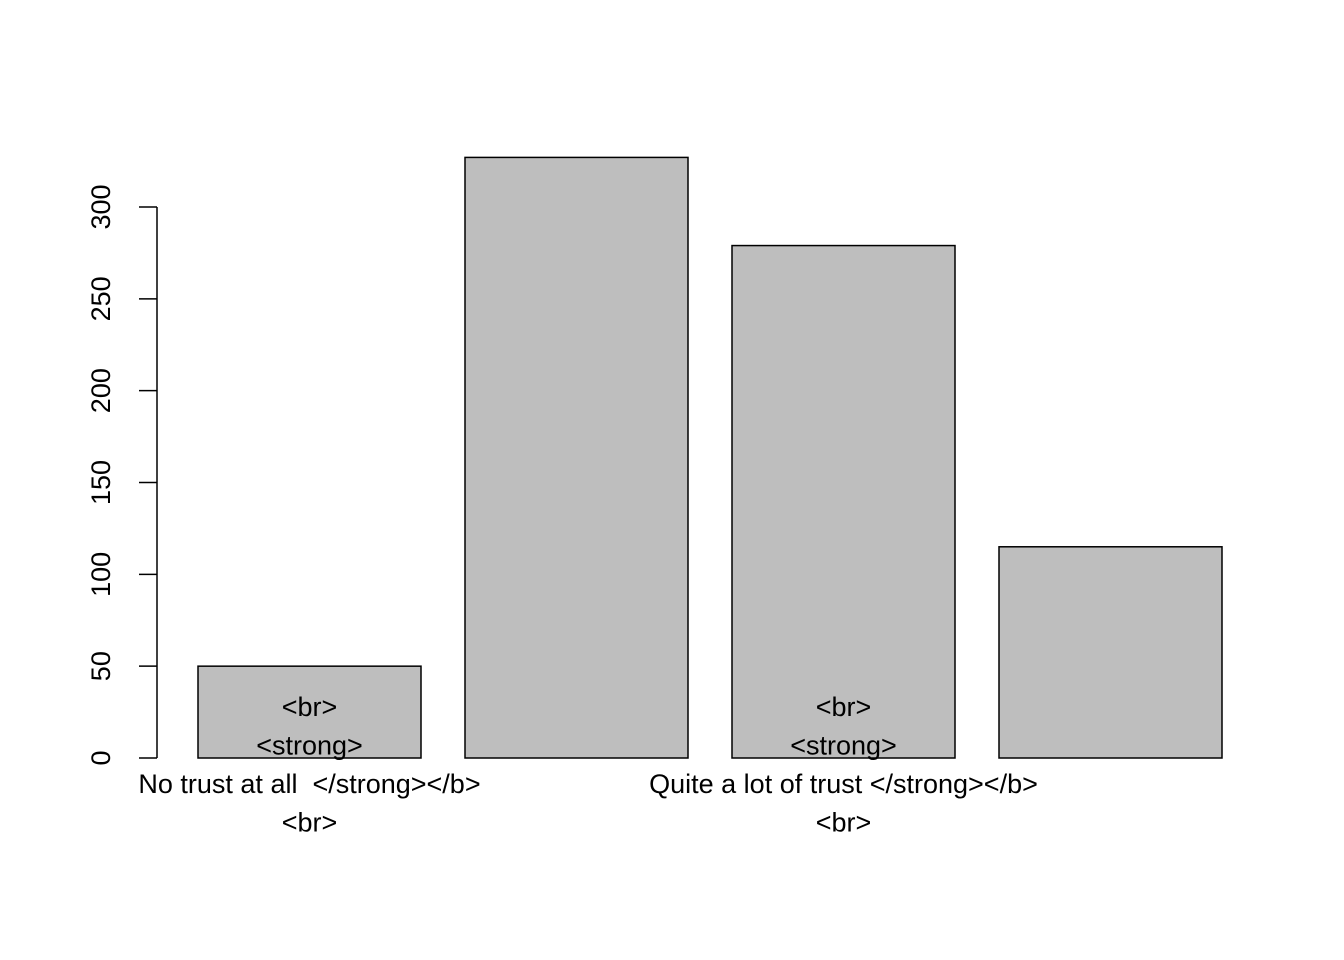 This screenshot has width=1344, height=960. I want to click on y-tick-label: 100, so click(101, 574).